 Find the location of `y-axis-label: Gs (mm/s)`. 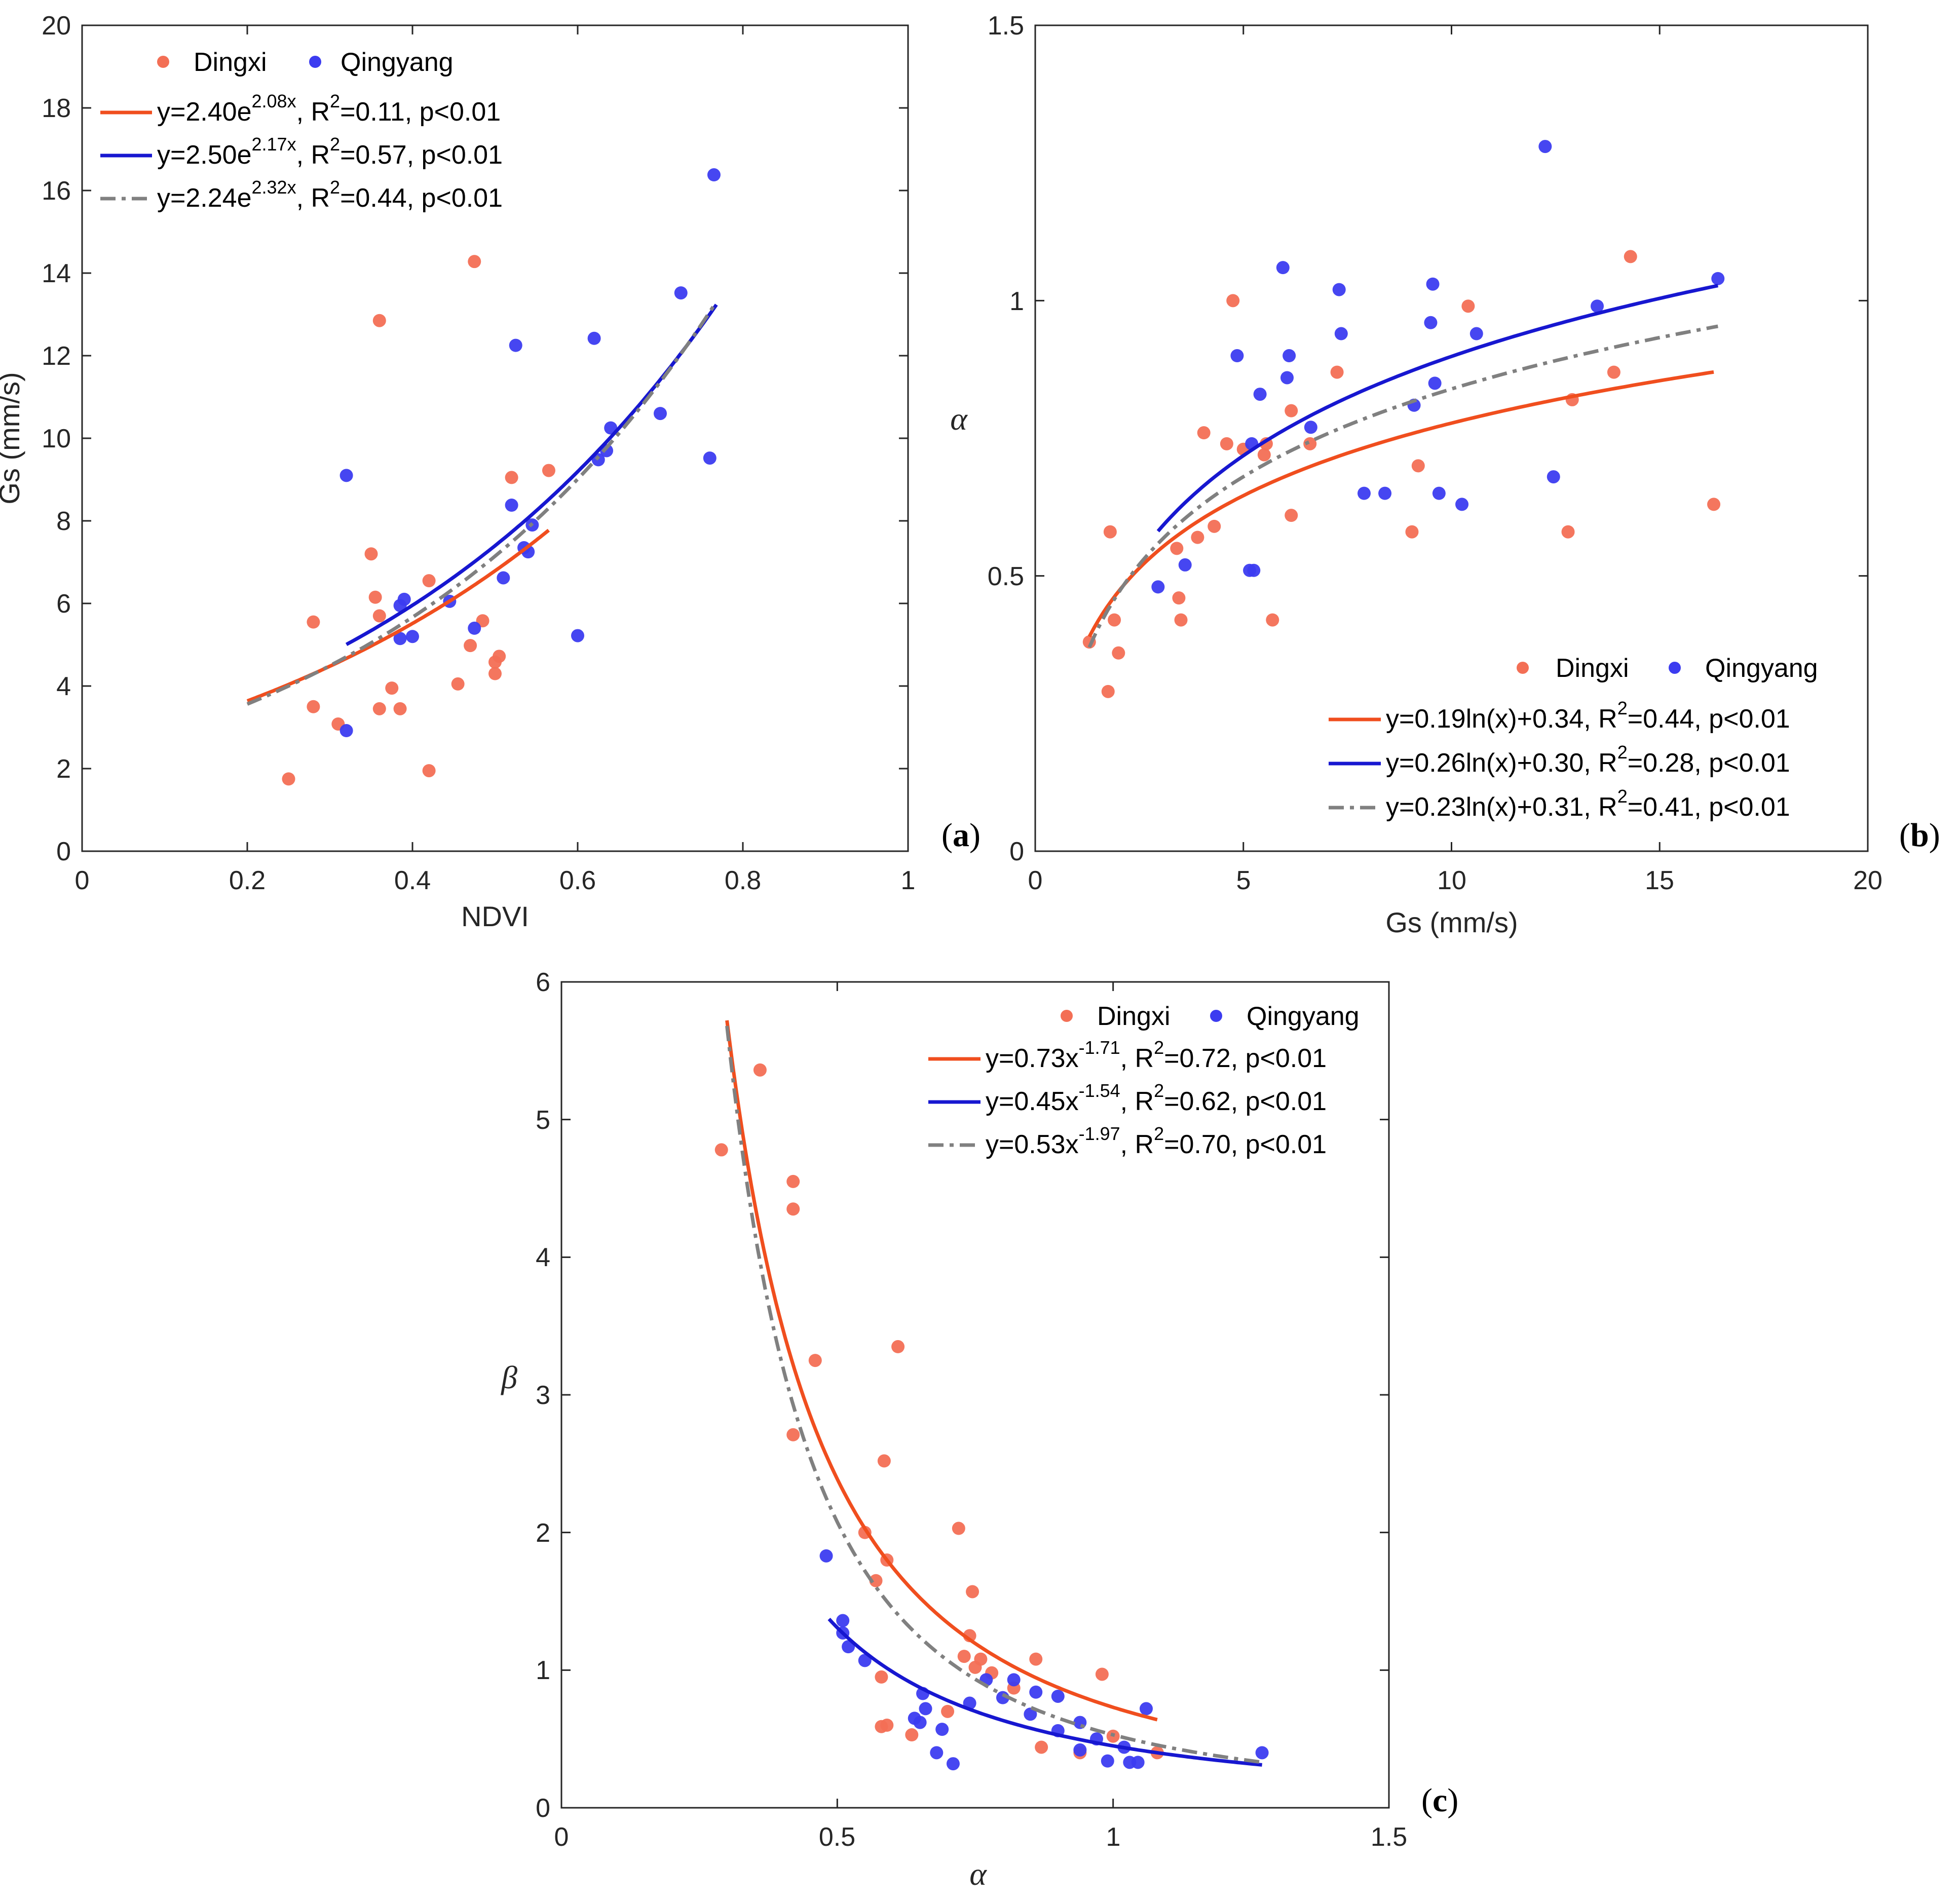

y-axis-label: Gs (mm/s) is located at coordinates (12, 438).